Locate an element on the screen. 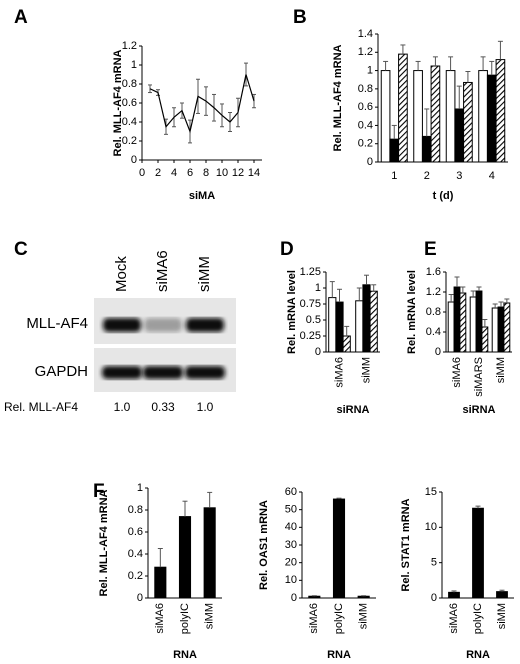 Image resolution: width=520 pixels, height=664 pixels. x-tick-label: 0 is located at coordinates (142, 173).